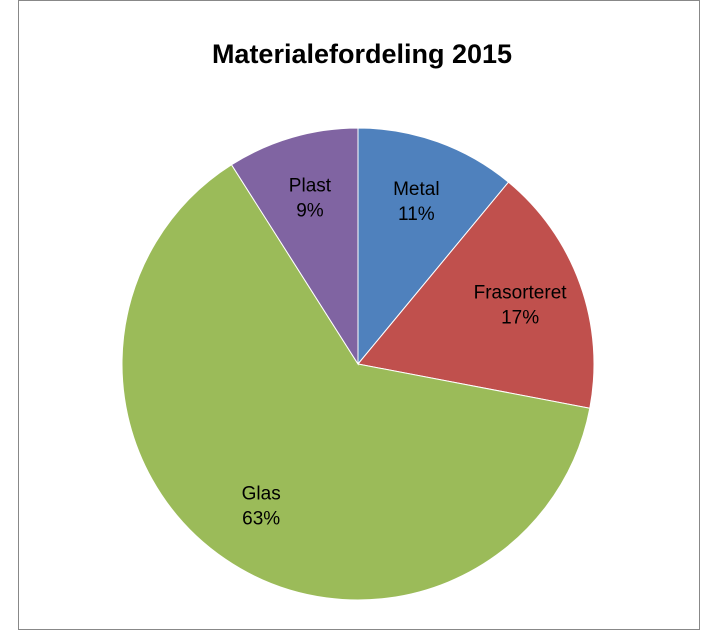  What do you see at coordinates (416, 214) in the screenshot?
I see `slice-value-label: 11%` at bounding box center [416, 214].